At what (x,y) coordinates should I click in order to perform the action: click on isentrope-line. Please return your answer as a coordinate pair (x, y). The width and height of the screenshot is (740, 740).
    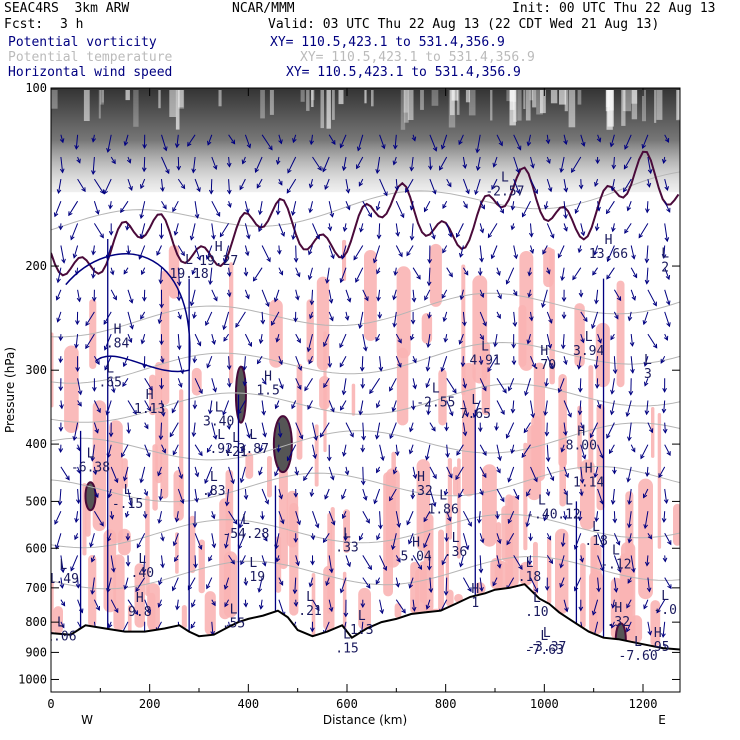
    Looking at the image, I should click on (365, 201).